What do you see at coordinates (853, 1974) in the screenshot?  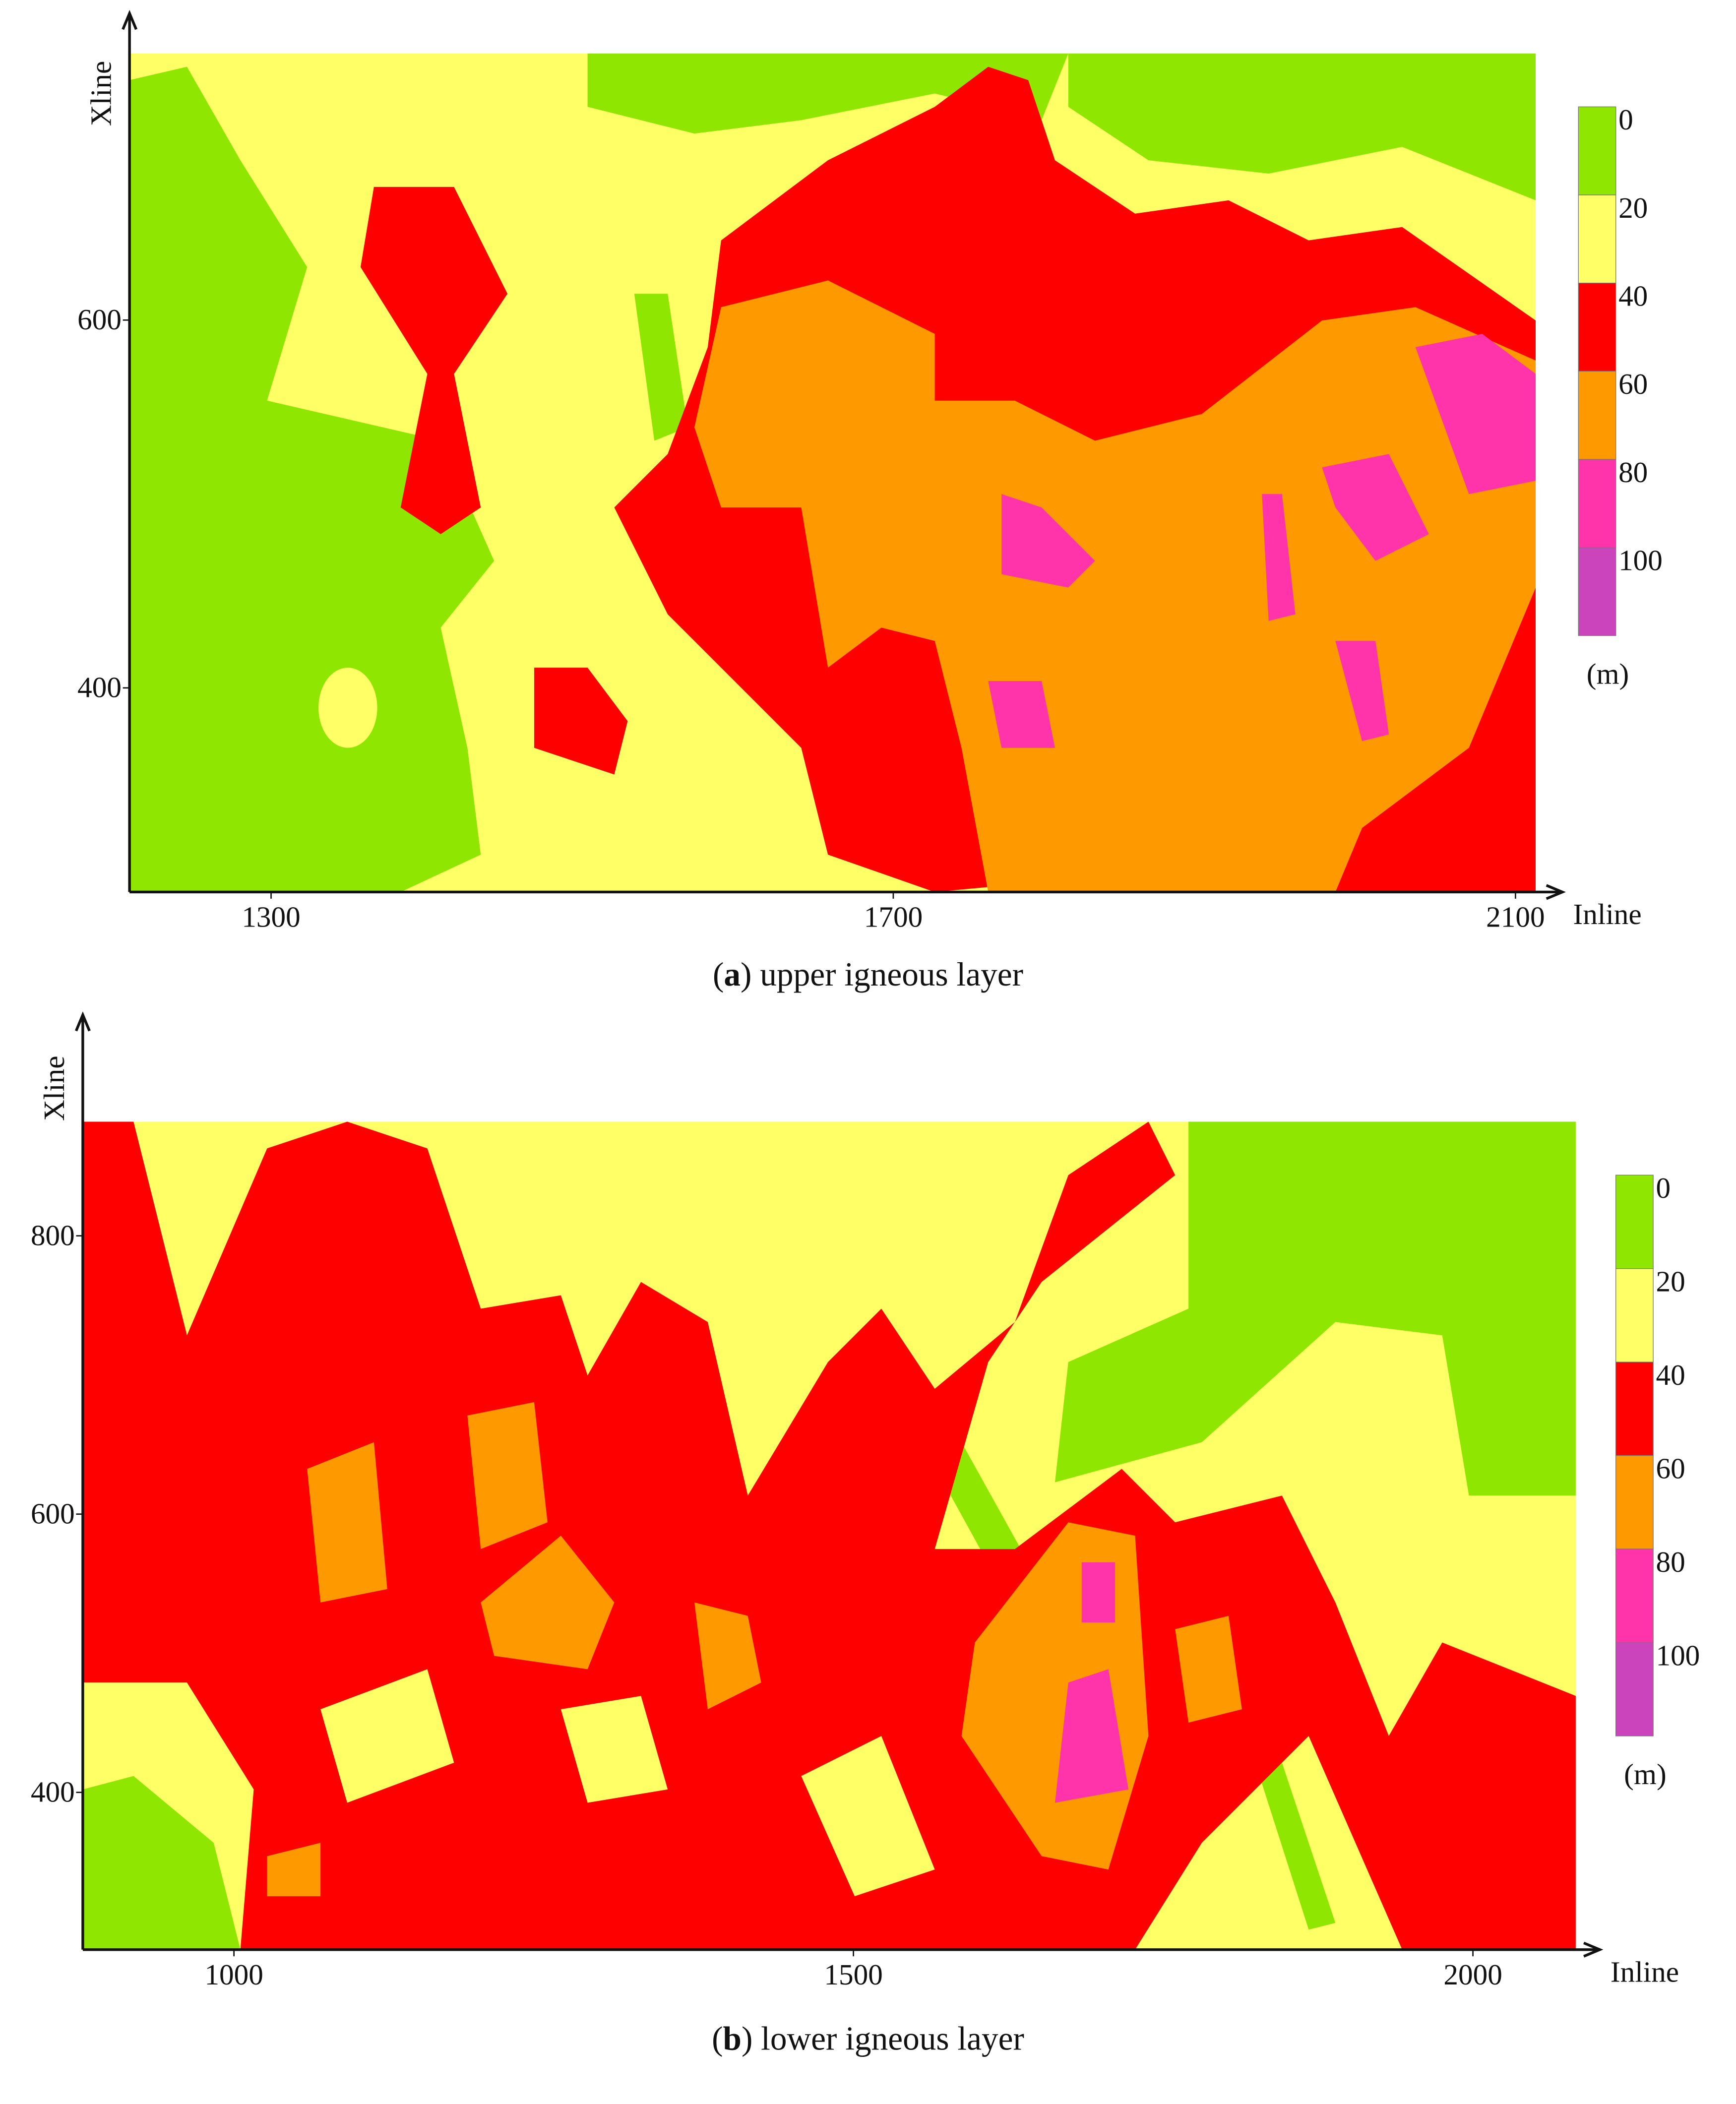 I see `x-tick-label: 1500` at bounding box center [853, 1974].